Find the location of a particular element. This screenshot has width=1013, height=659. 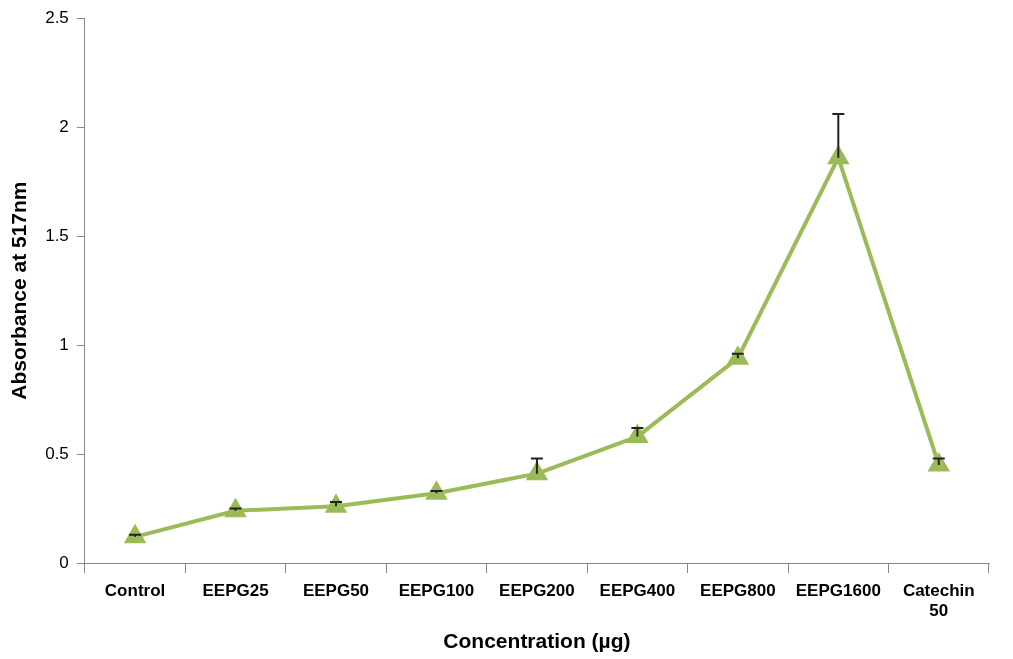

x-tick-label: Control is located at coordinates (135, 590).